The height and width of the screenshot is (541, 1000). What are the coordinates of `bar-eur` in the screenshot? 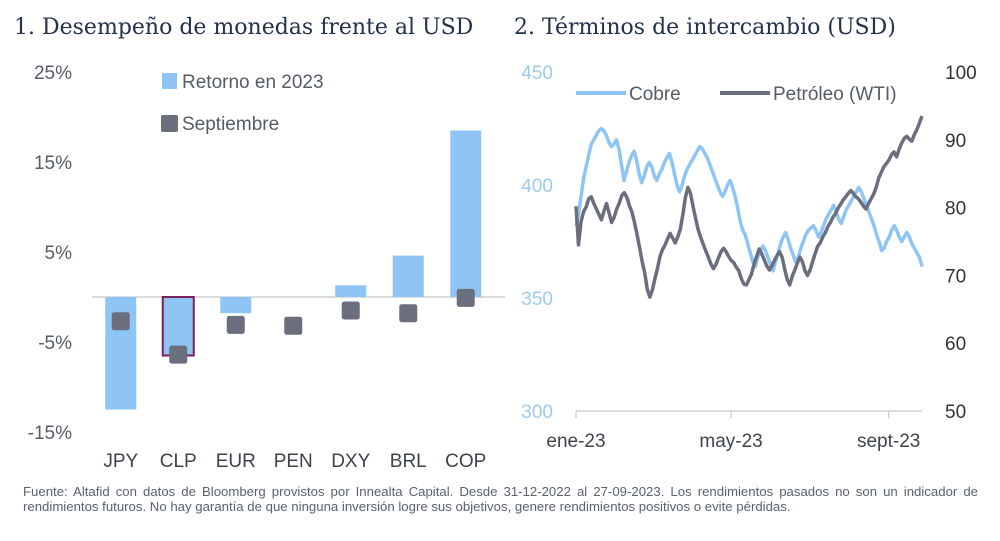 It's located at (236, 305).